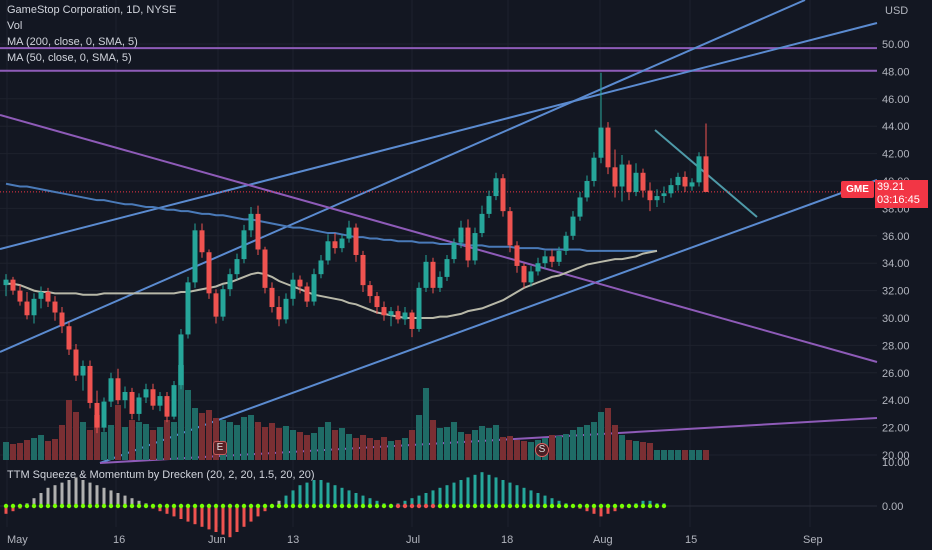 This screenshot has width=932, height=550. I want to click on symbol-title: GameStop Corporation, 1D, NYSE, so click(92, 10).